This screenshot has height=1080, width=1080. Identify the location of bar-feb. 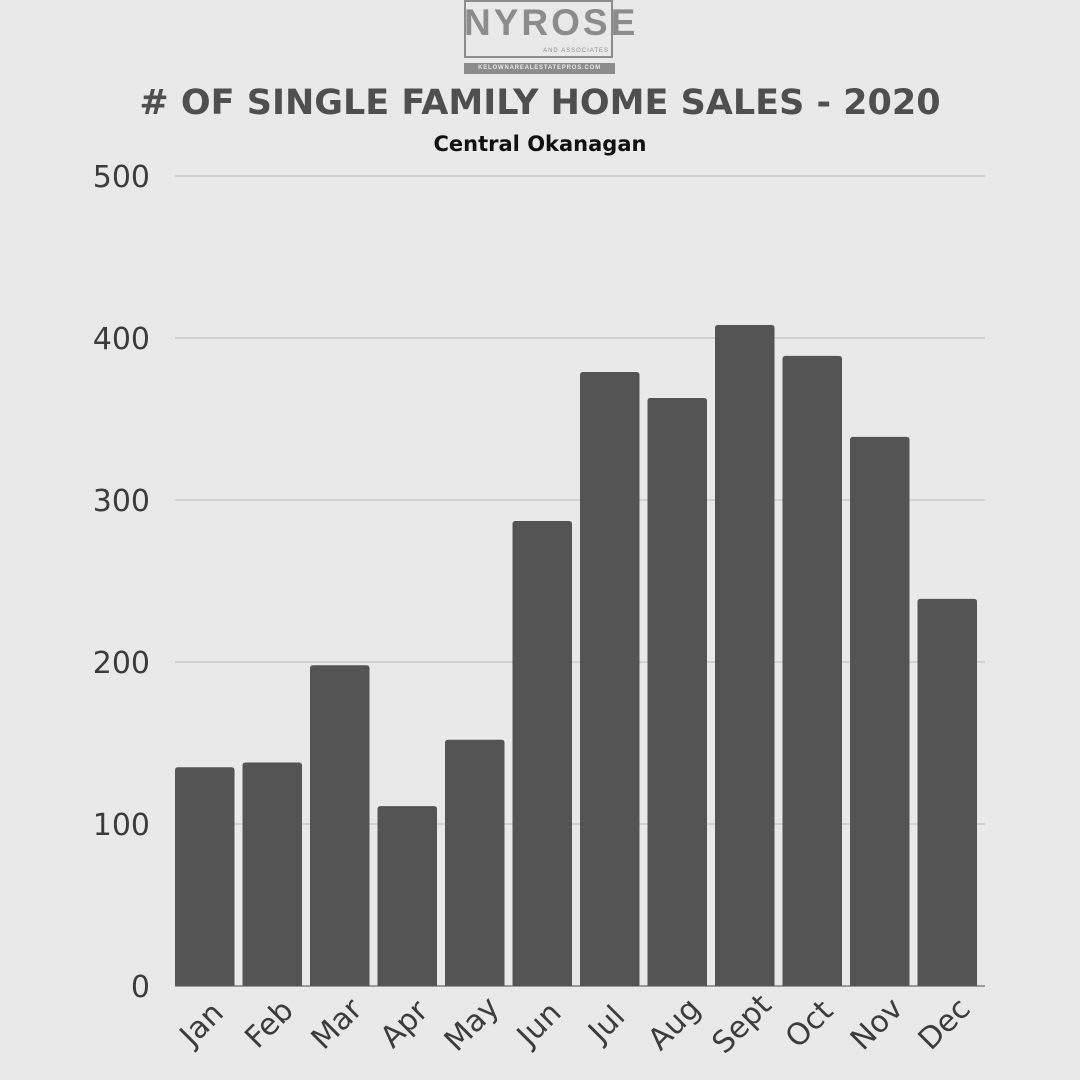
(272, 874).